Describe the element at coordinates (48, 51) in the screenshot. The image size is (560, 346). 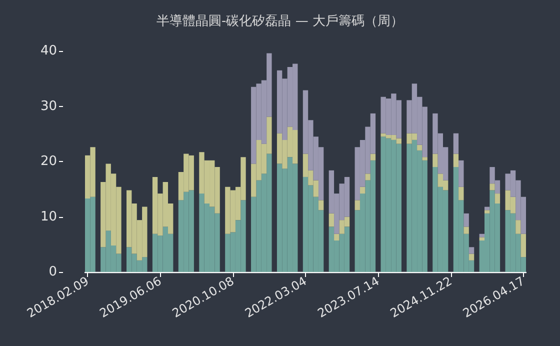
I see `y-tick-label: 40` at that location.